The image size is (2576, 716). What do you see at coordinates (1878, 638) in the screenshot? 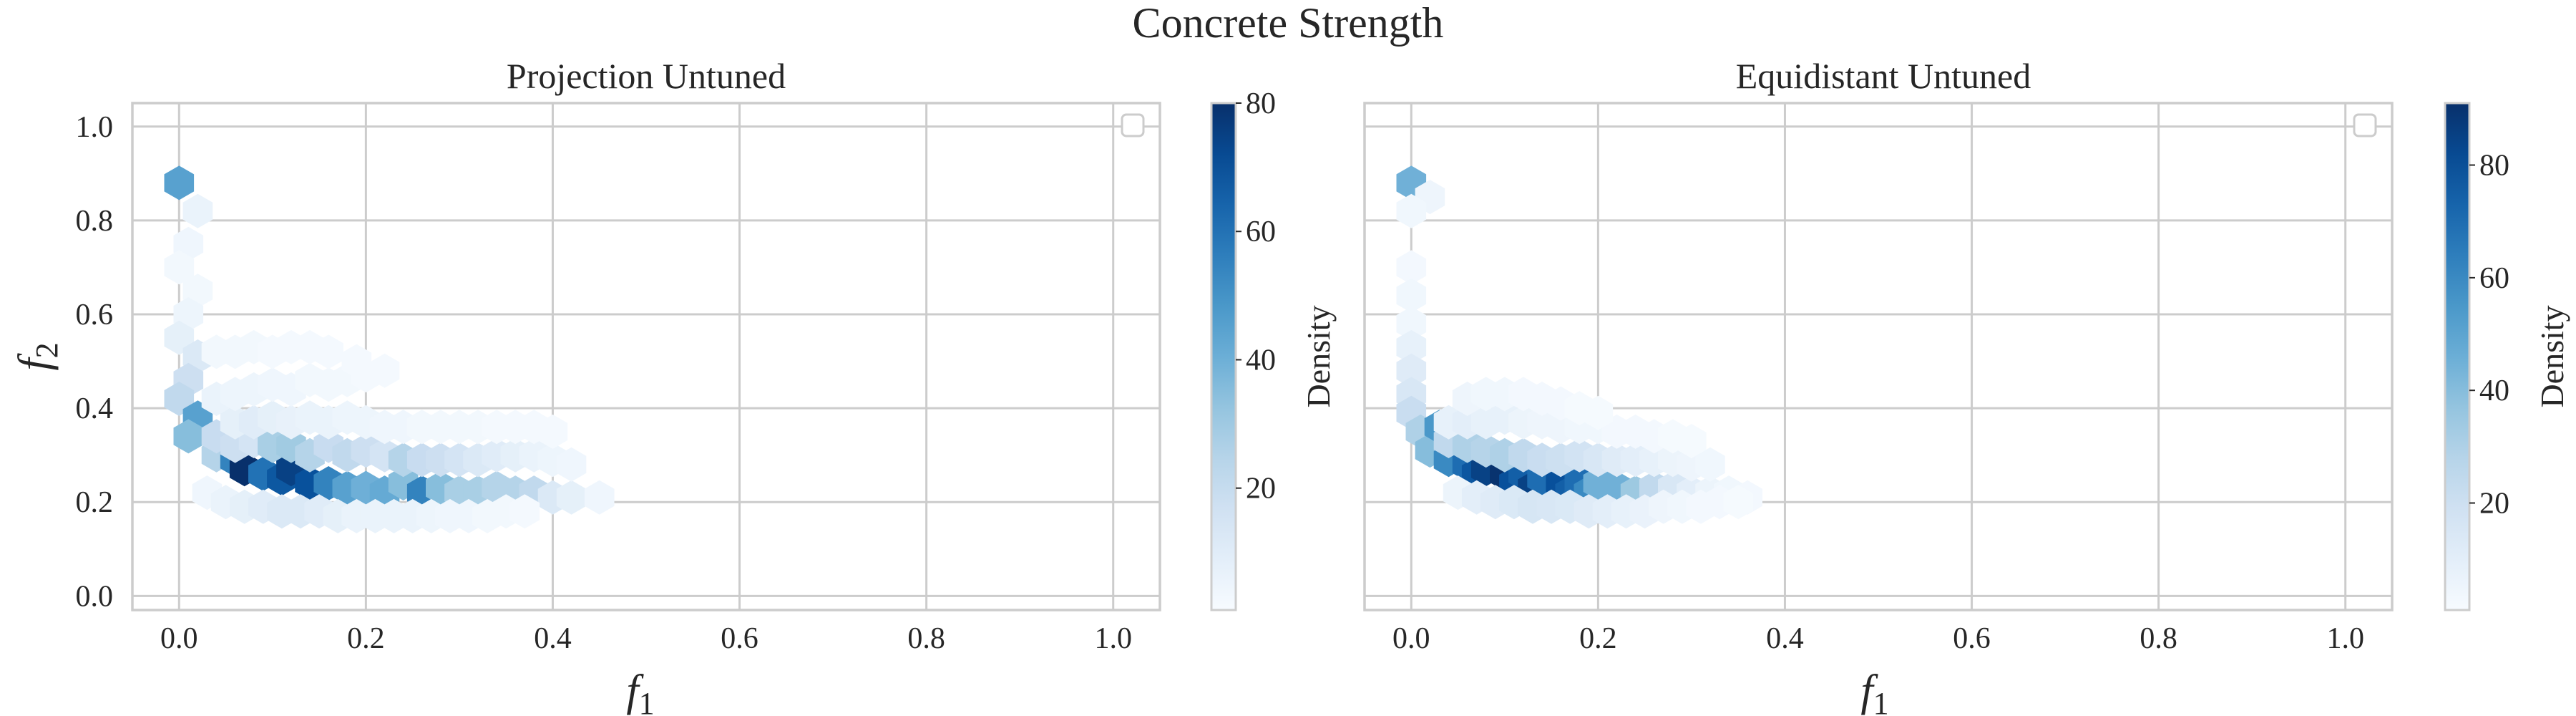
I see `x-ticks-panel-2: 0.0 0.2 0.4 0.6 0.8 1.0` at bounding box center [1878, 638].